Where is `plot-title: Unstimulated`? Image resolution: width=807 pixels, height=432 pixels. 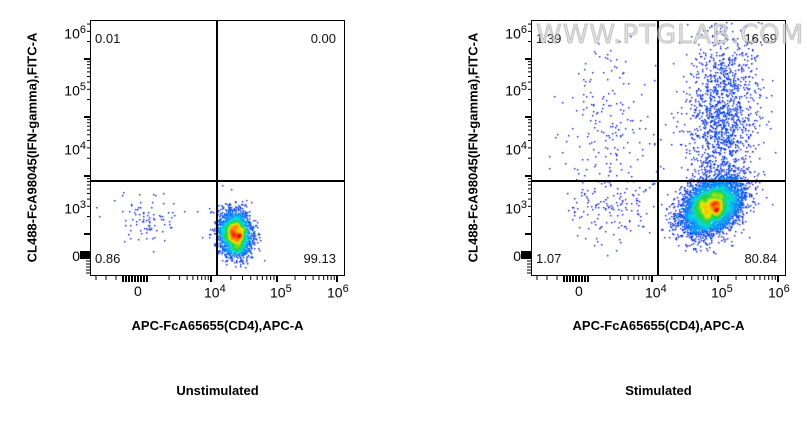
plot-title: Unstimulated is located at coordinates (217, 390).